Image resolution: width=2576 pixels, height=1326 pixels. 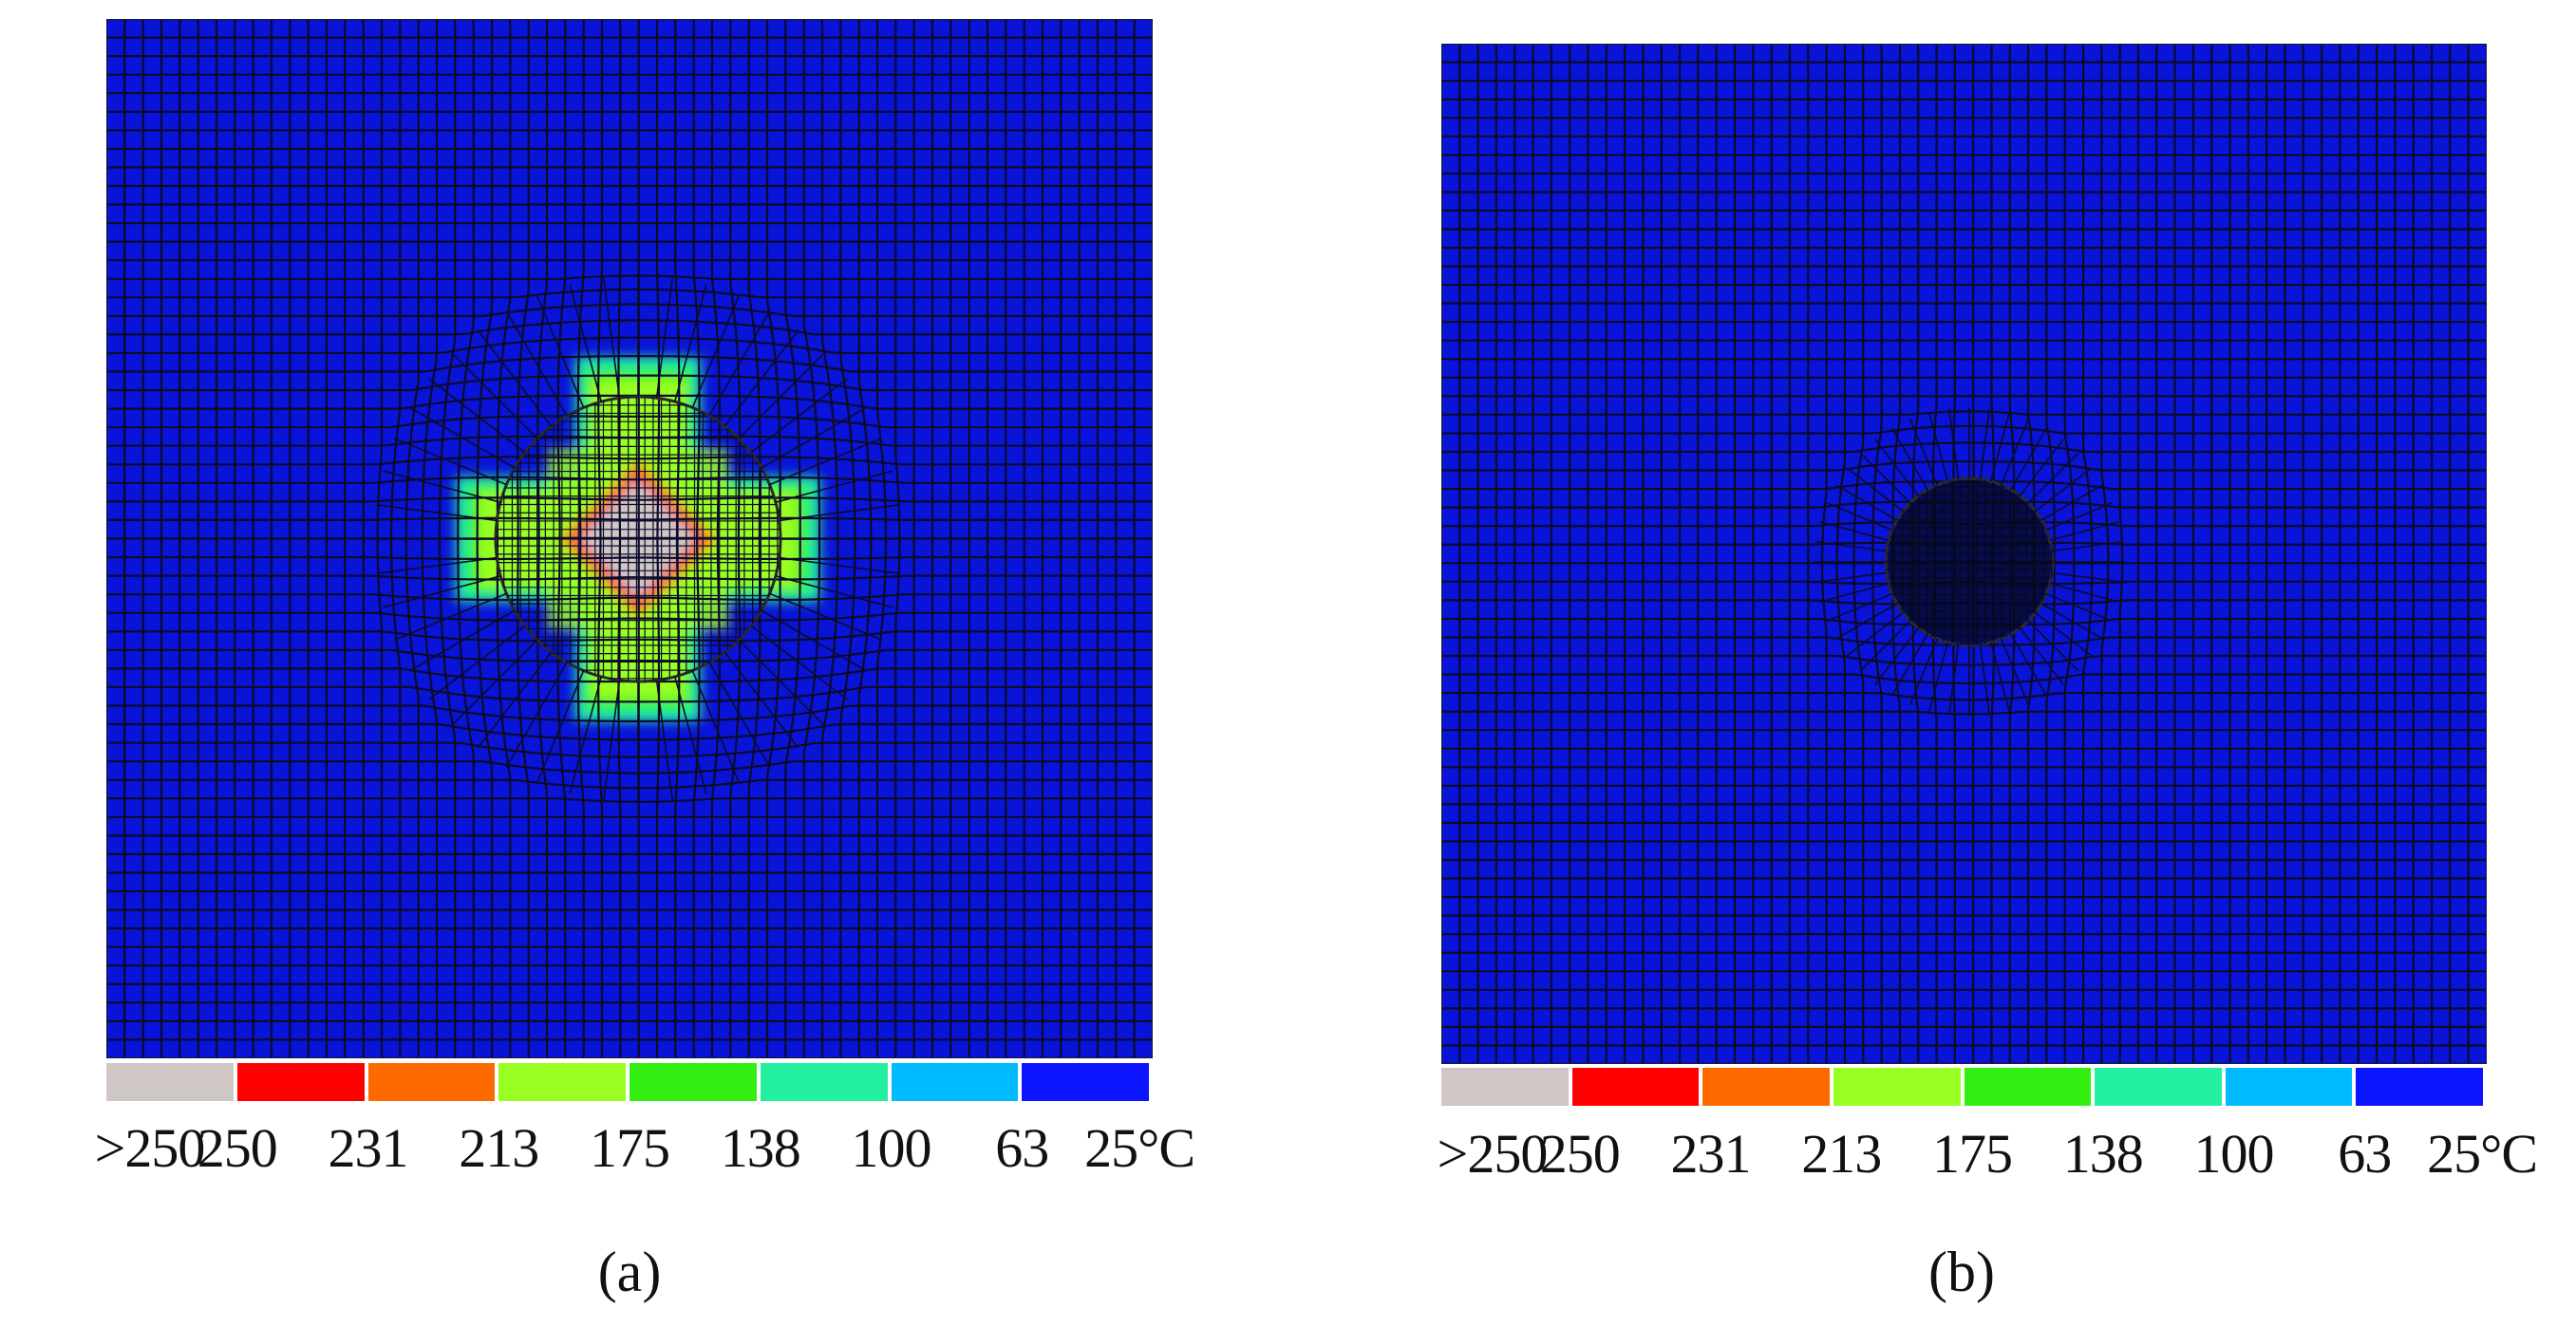 I want to click on panel-b-colorbar, so click(x=1964, y=1087).